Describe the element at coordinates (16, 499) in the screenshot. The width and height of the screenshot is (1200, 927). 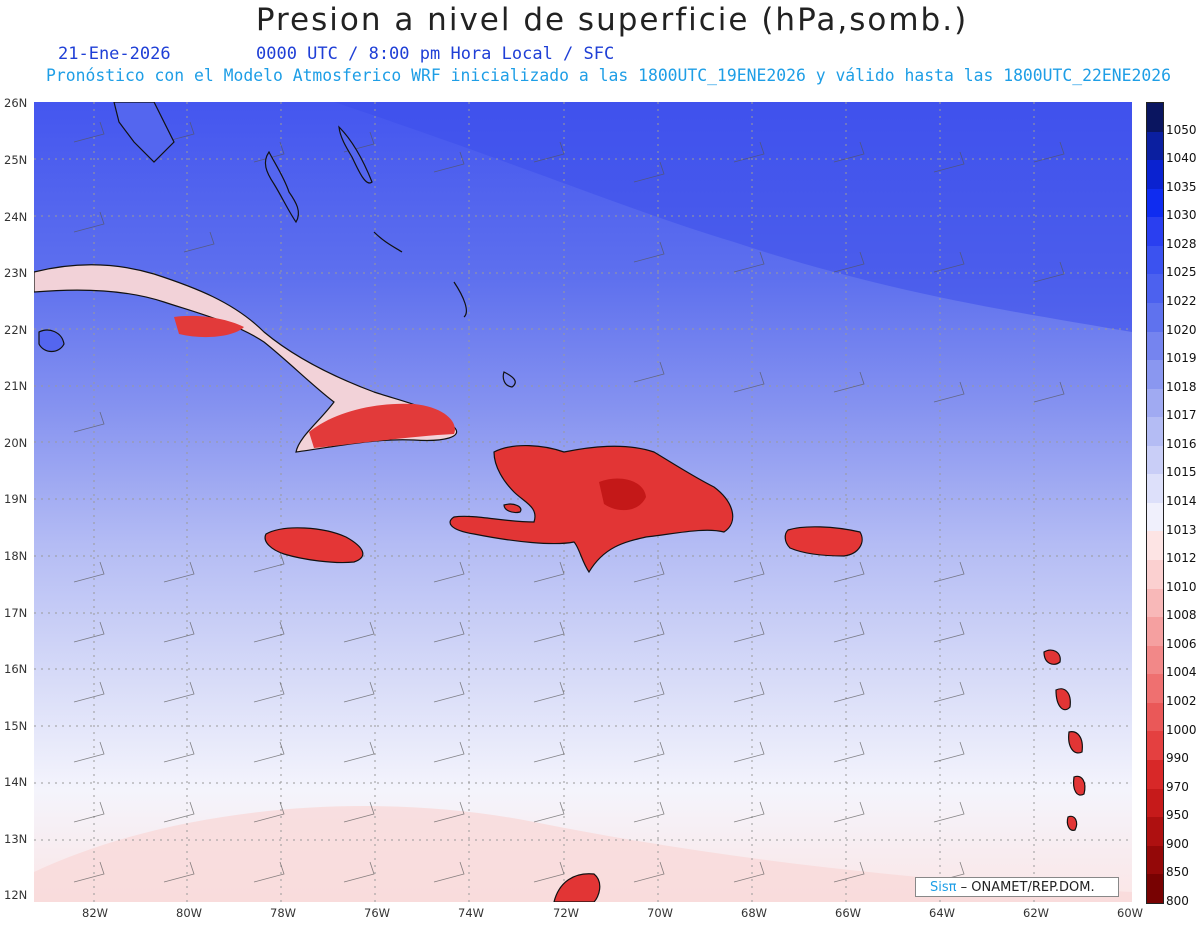
I see `lat-label: 19N` at that location.